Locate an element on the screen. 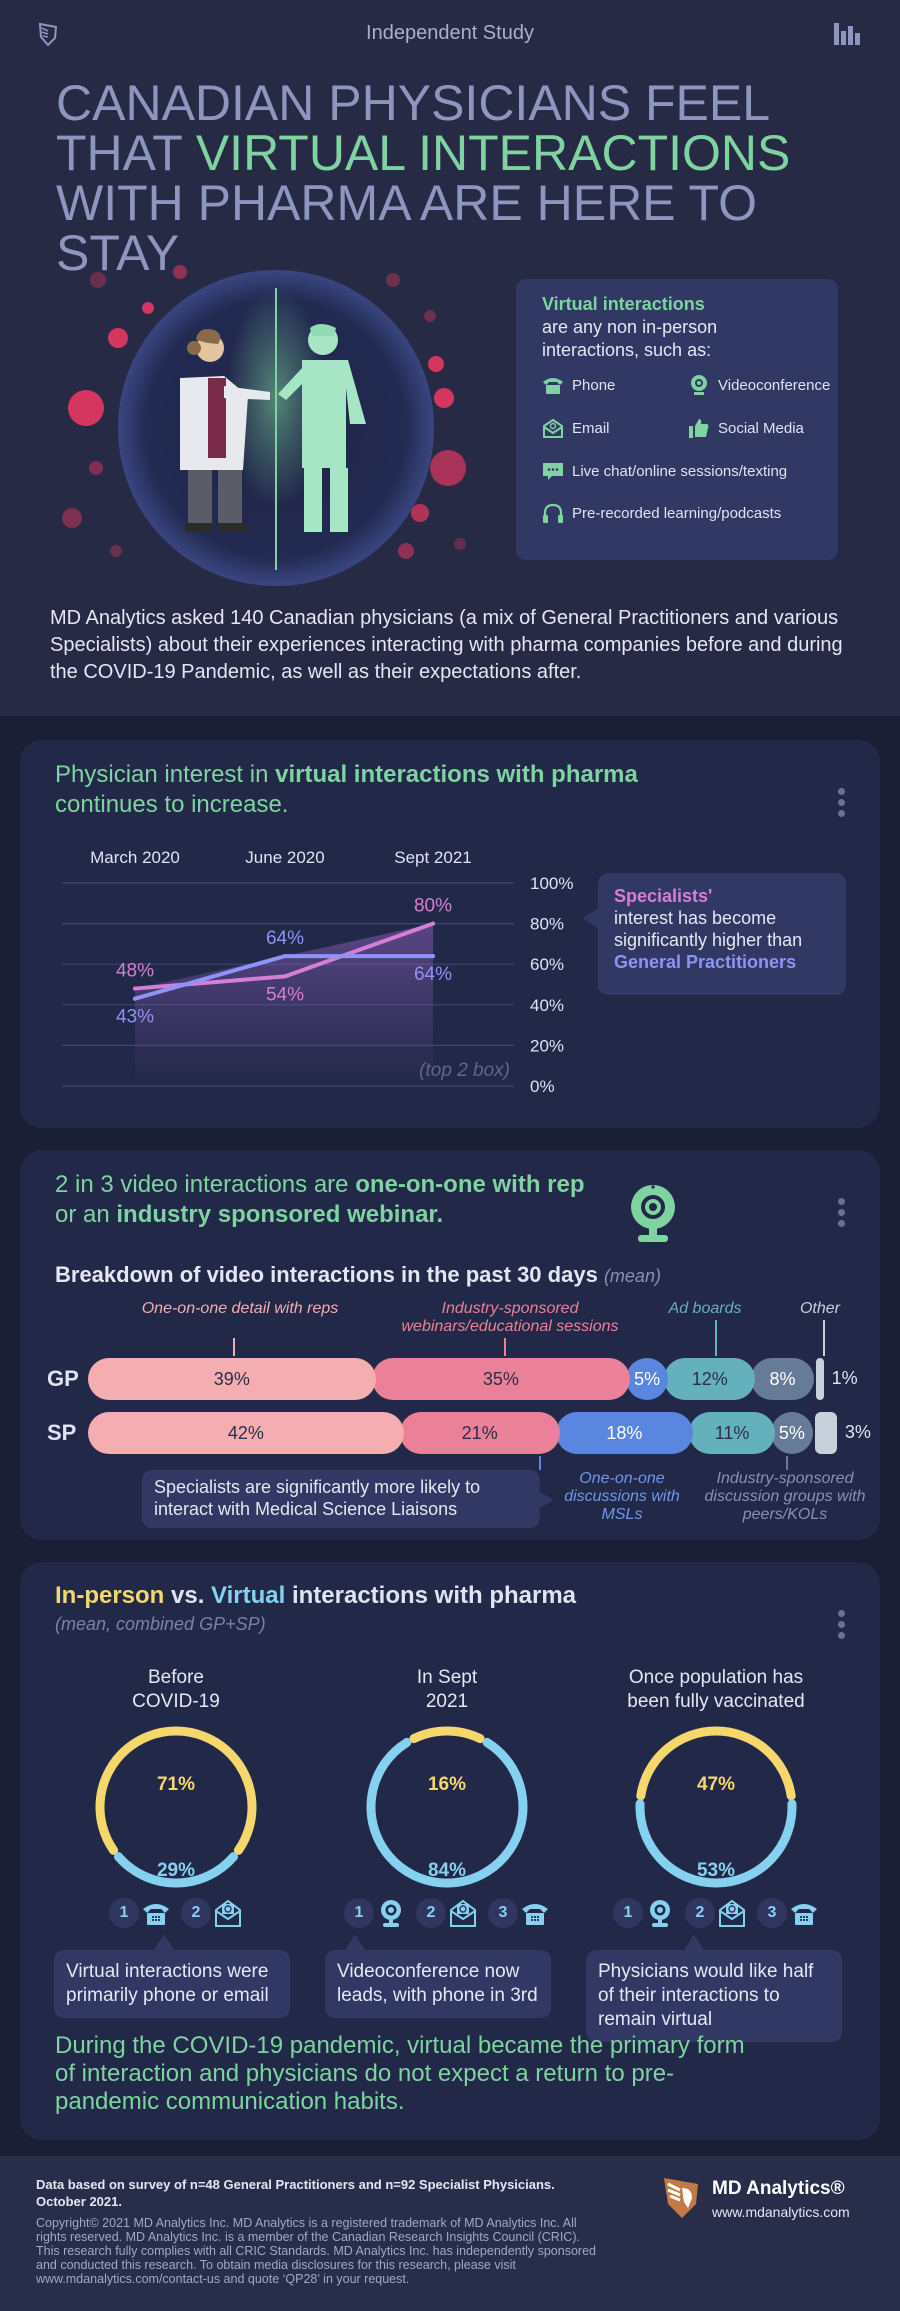  y-tick-label: 20% is located at coordinates (547, 1045).